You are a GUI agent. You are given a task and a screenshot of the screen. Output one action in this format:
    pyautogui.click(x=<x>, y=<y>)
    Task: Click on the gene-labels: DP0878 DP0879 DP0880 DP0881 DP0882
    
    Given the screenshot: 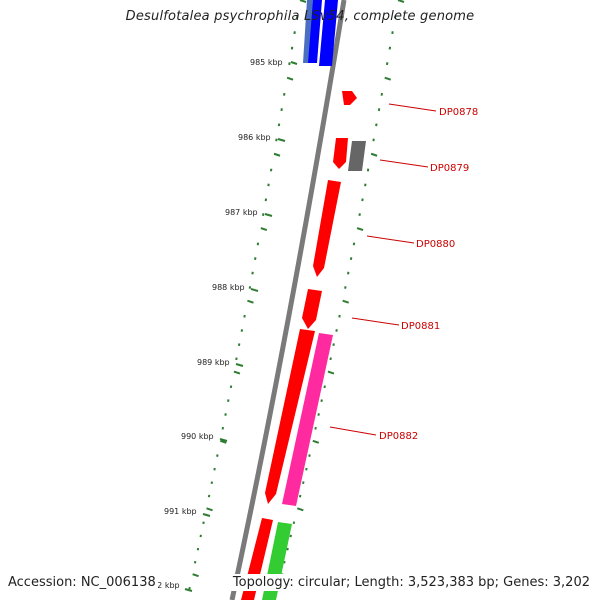 What is the action you would take?
    pyautogui.click(x=428, y=274)
    